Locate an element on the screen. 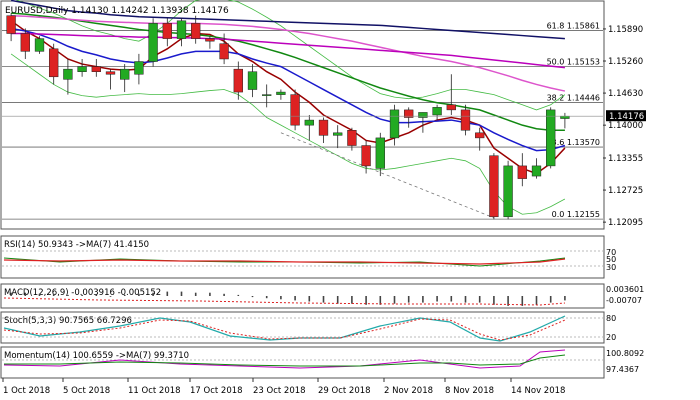 The image size is (700, 400). price-tick-label: 1.15890 is located at coordinates (625, 30).